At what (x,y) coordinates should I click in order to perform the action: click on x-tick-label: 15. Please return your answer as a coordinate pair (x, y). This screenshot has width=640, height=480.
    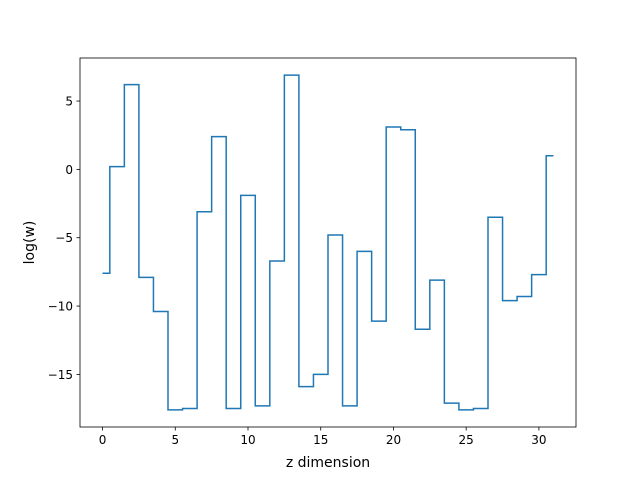
    Looking at the image, I should click on (320, 440).